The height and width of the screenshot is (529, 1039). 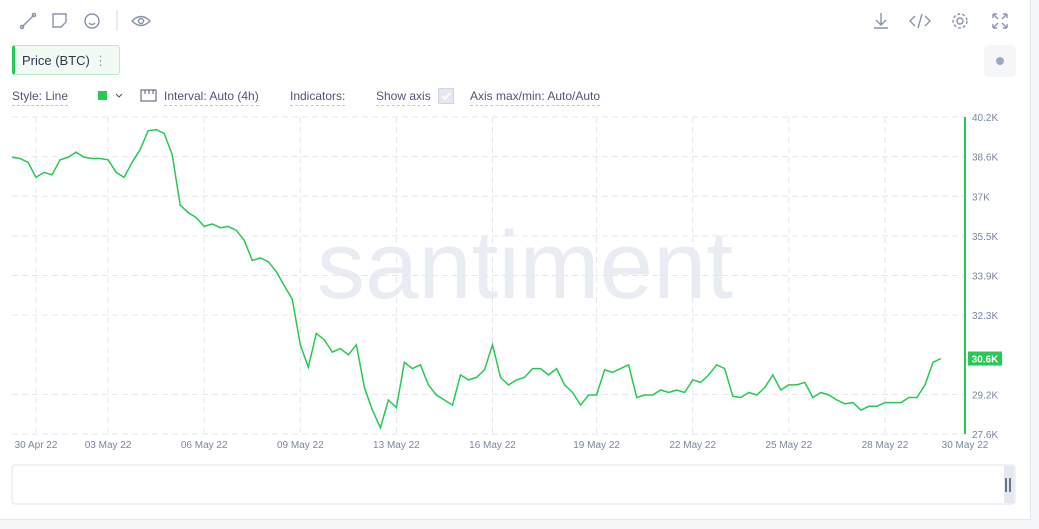 I want to click on navigator, so click(x=513, y=484).